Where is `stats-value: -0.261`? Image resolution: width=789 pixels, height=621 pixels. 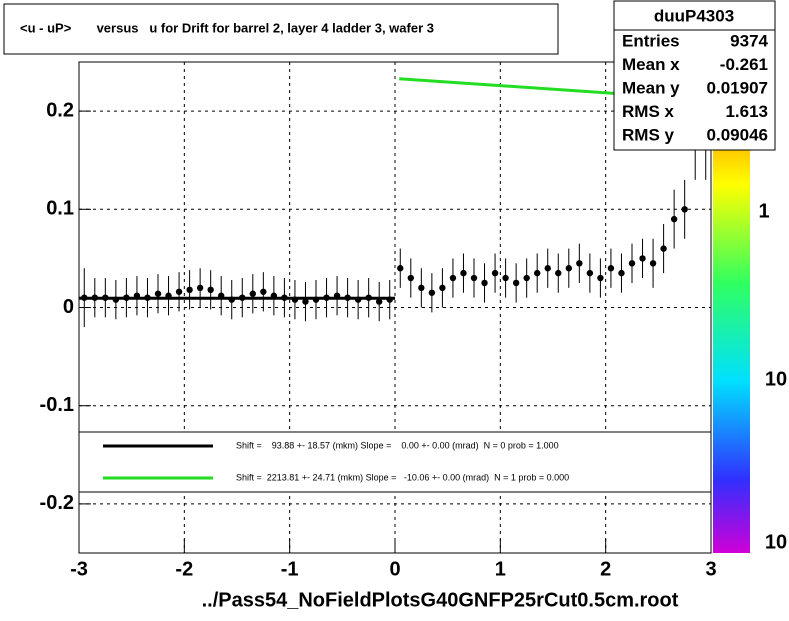
stats-value: -0.261 is located at coordinates (744, 64).